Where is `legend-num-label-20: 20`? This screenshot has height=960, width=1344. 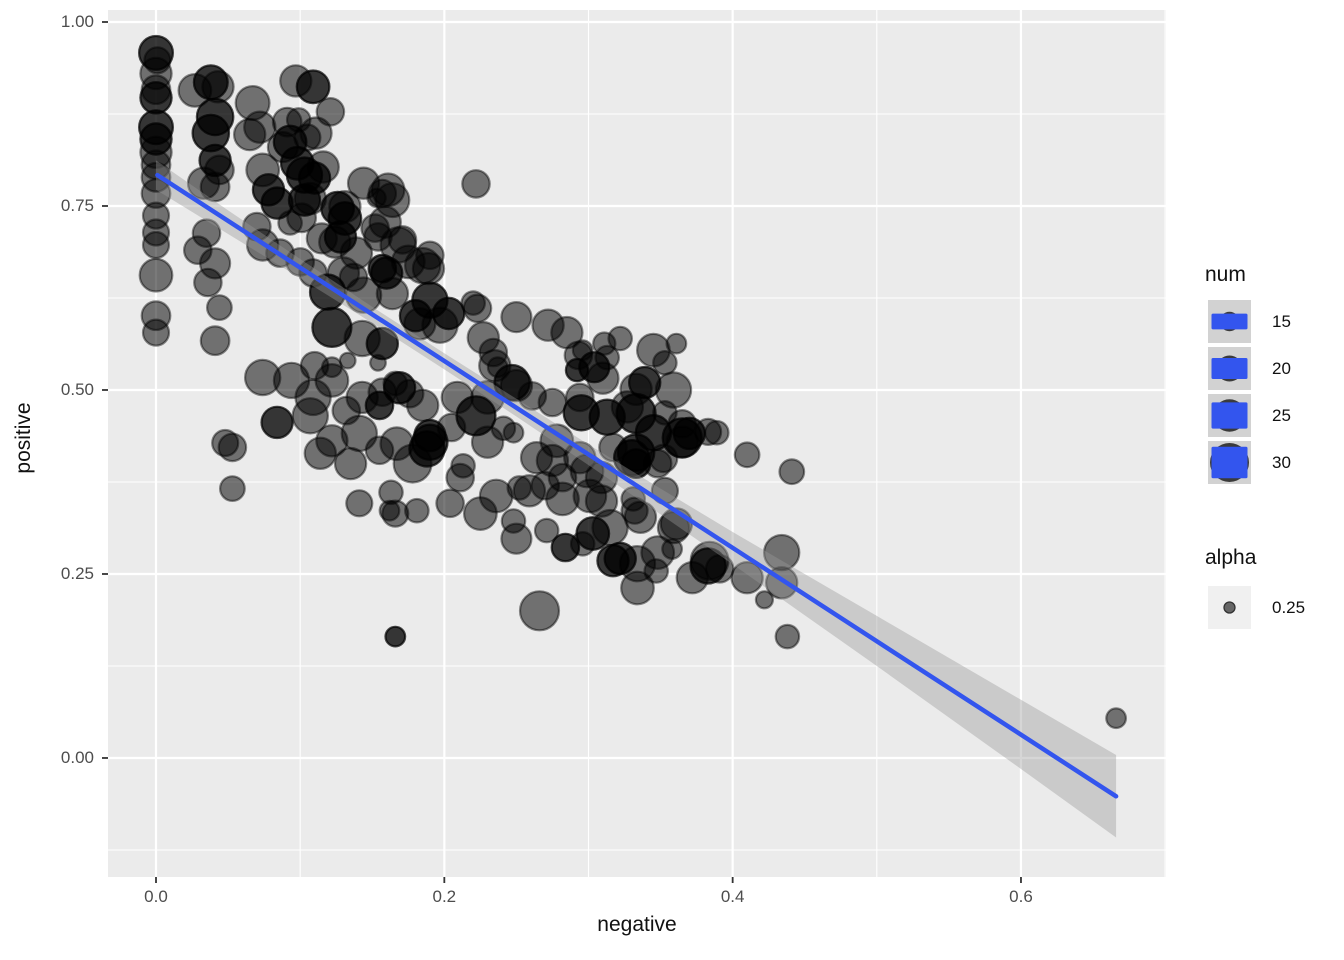
legend-num-label-20: 20 is located at coordinates (1281, 368).